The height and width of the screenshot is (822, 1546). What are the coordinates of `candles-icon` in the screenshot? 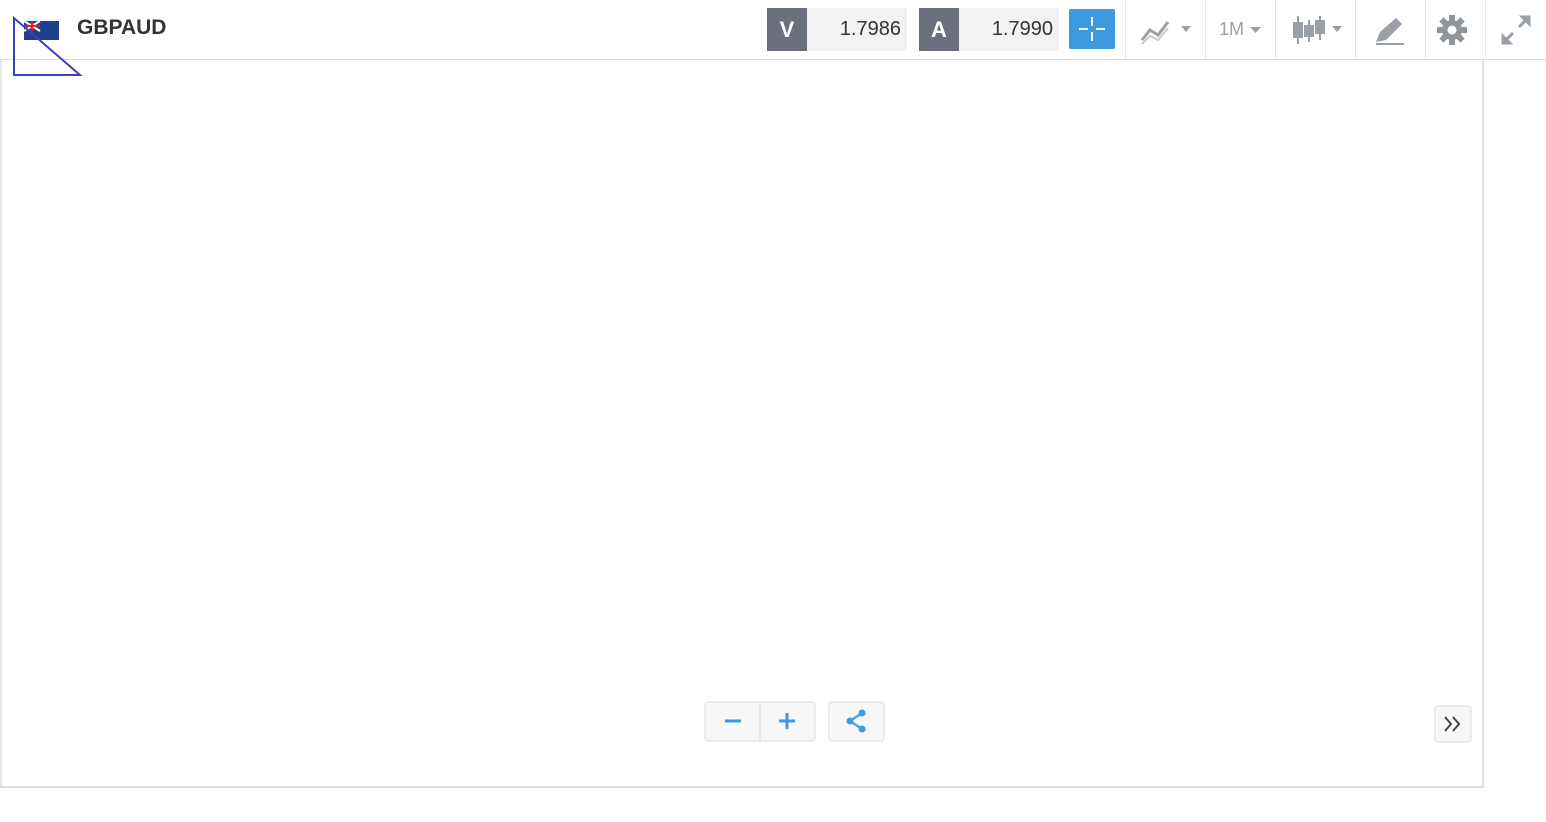 It's located at (1317, 30).